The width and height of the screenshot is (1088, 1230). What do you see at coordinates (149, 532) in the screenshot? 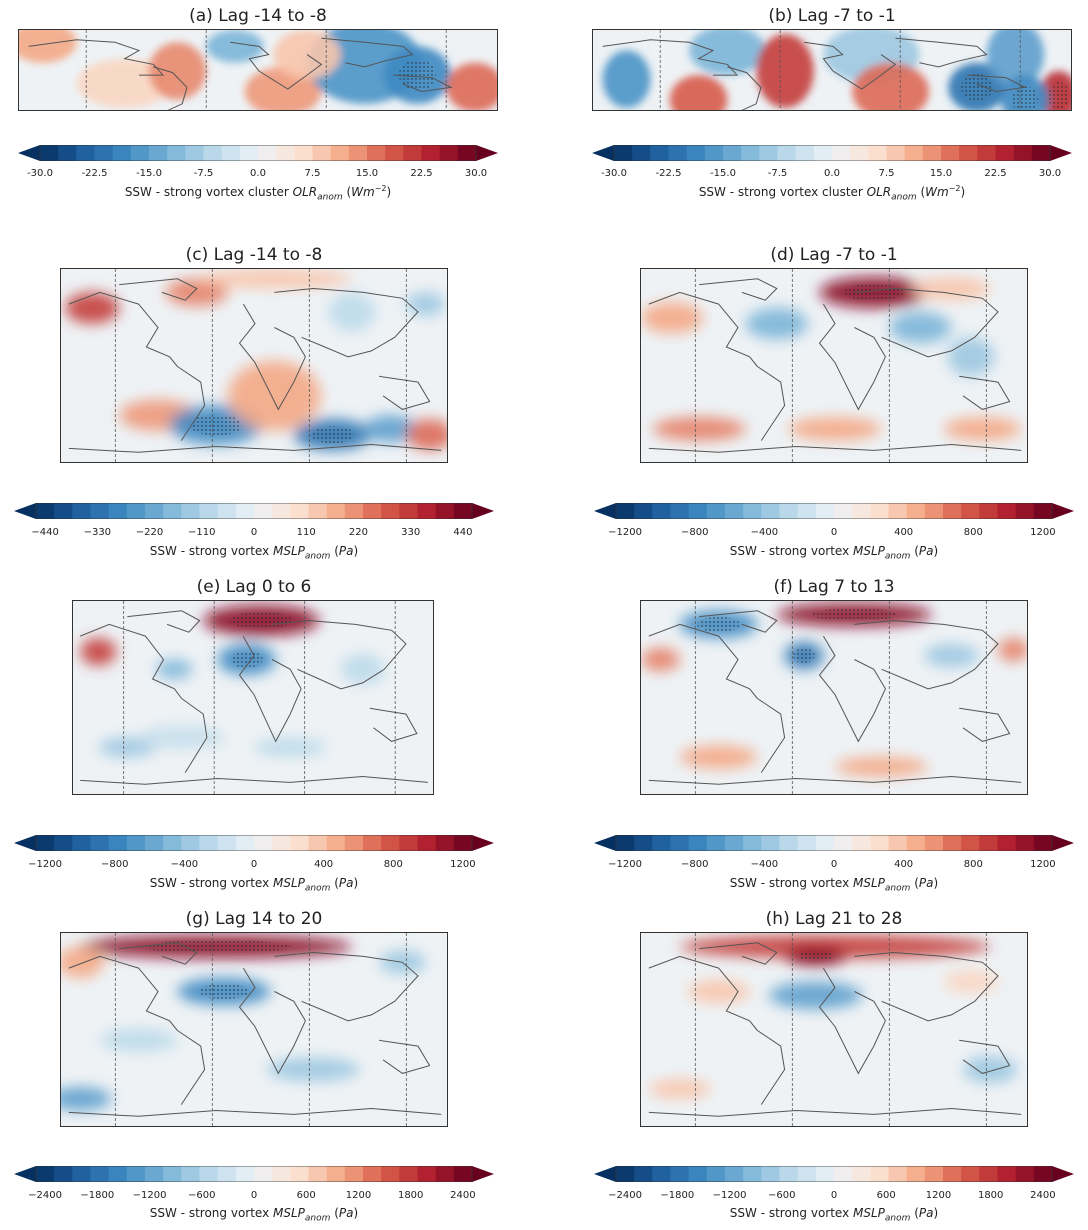
I see `colorbar-tick-label: −220` at bounding box center [149, 532].